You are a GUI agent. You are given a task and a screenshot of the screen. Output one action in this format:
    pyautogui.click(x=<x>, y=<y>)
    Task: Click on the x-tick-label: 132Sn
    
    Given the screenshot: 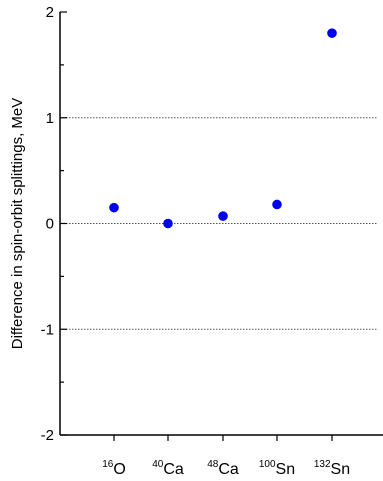 What is the action you would take?
    pyautogui.click(x=332, y=468)
    